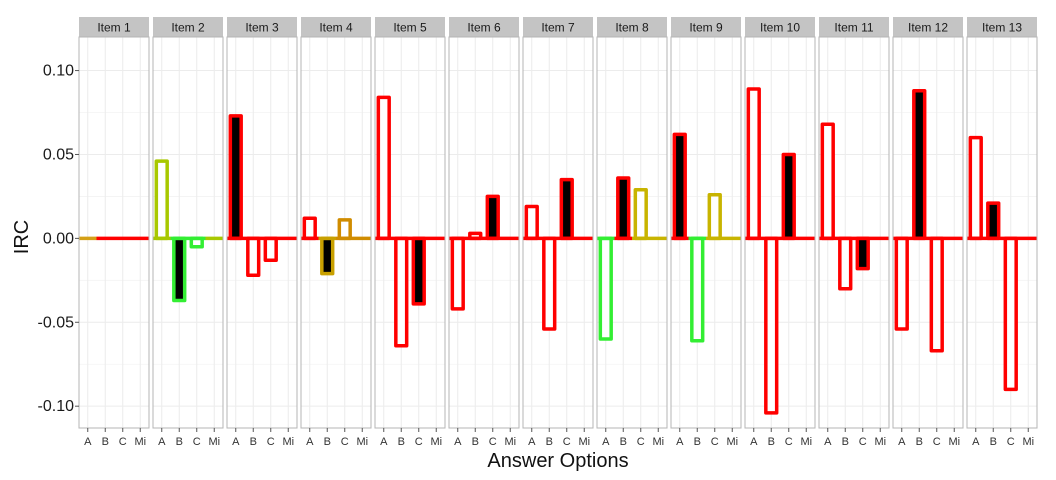 This screenshot has width=1056, height=480. What do you see at coordinates (1002, 28) in the screenshot?
I see `facet-label: Item 13` at bounding box center [1002, 28].